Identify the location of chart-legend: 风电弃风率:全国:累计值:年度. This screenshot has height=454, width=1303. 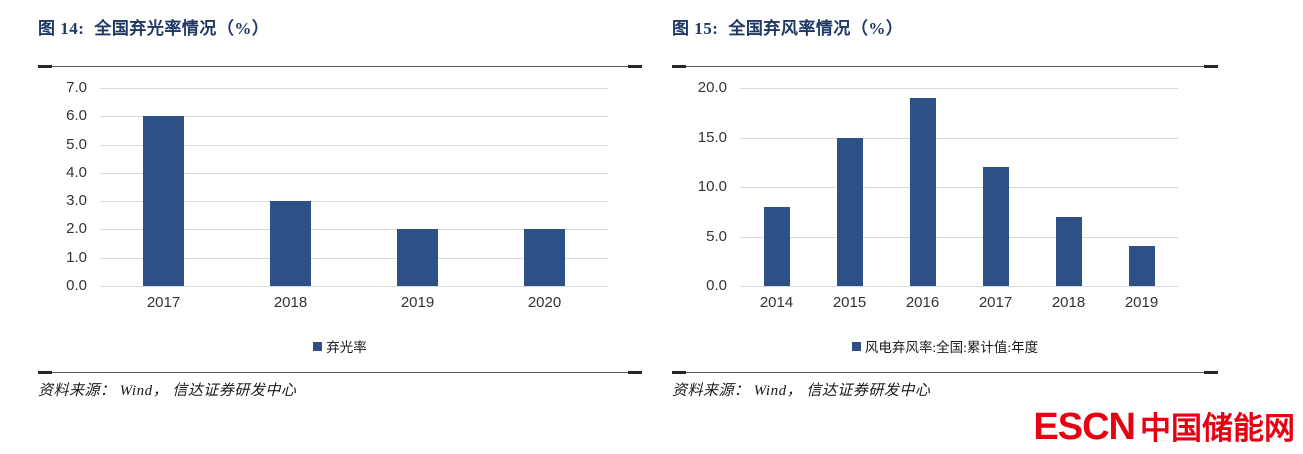
(945, 346).